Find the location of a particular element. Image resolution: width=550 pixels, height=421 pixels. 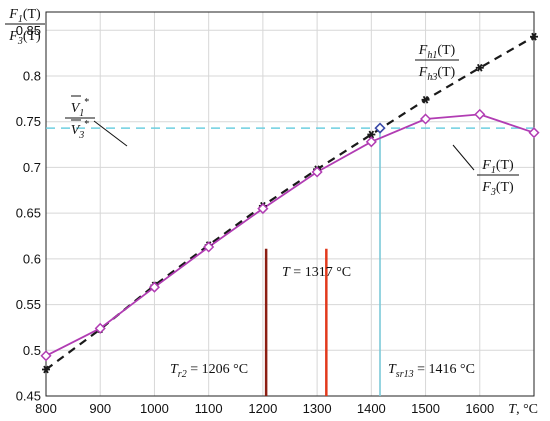

y-tick-label: 0.5 is located at coordinates (32, 350).